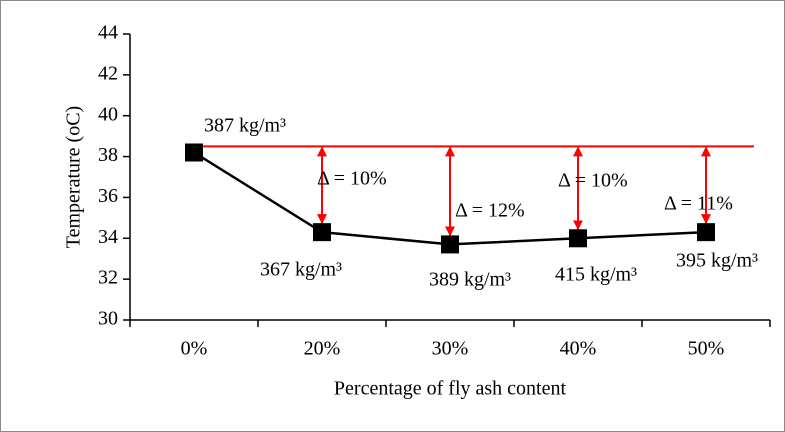 This screenshot has height=432, width=785. I want to click on x-tick-label: 50%, so click(706, 349).